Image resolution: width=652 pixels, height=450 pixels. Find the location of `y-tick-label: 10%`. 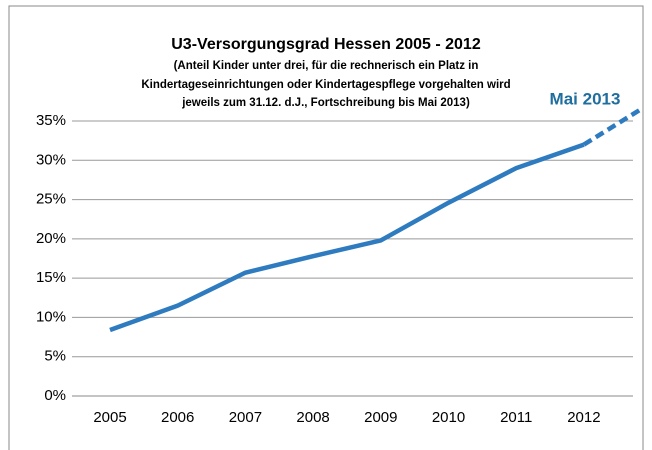

y-tick-label: 10% is located at coordinates (51, 316).